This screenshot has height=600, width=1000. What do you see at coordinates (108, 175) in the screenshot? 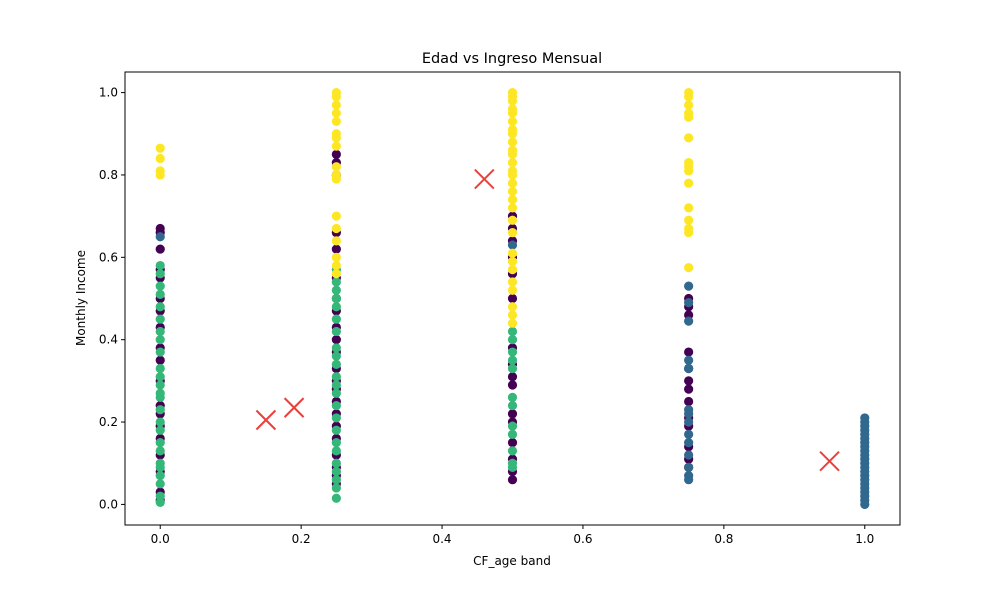
I see `y-tick-label: 0.8` at bounding box center [108, 175].